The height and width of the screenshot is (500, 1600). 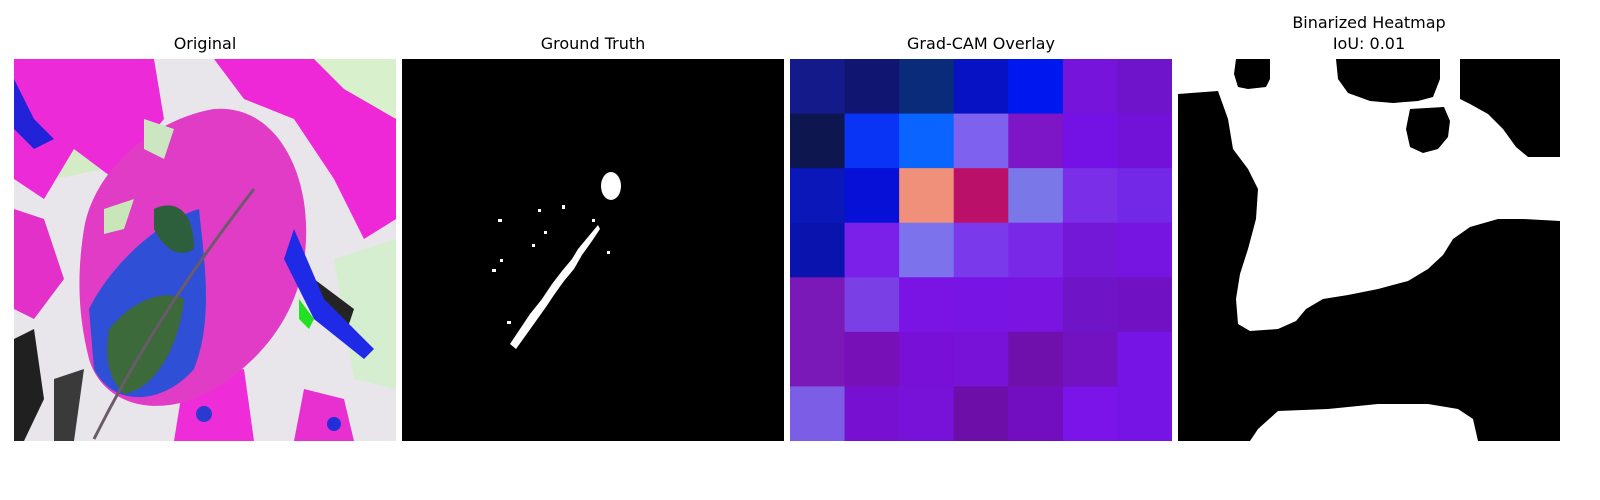 I want to click on panel-title: Original, so click(x=205, y=43).